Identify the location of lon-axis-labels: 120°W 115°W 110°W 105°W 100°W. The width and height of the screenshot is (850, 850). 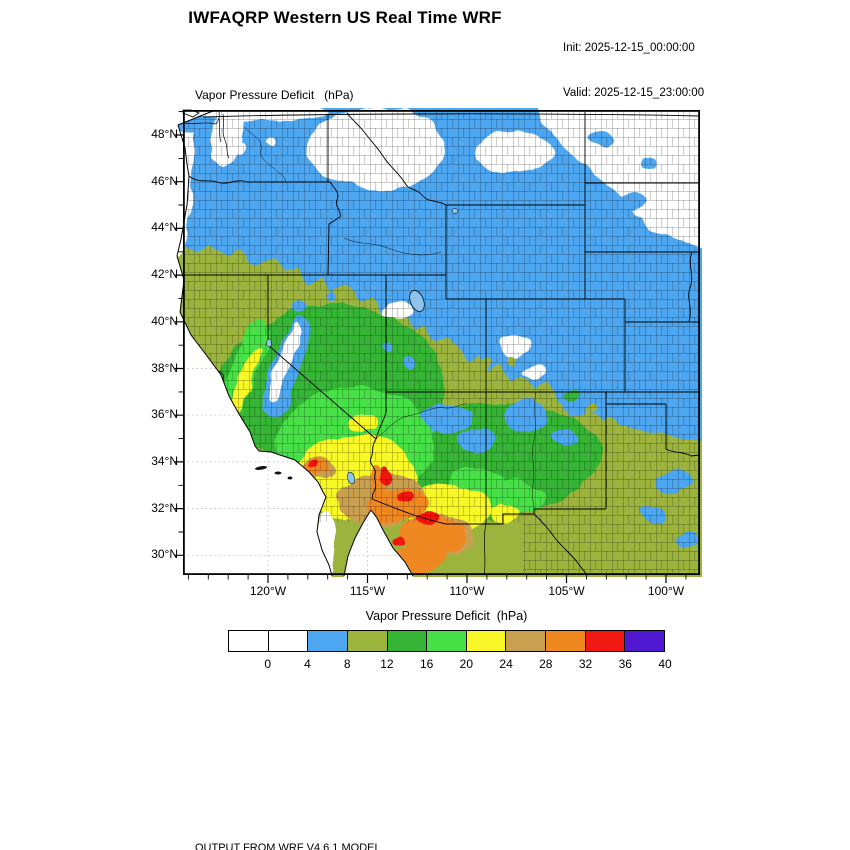
(441, 592).